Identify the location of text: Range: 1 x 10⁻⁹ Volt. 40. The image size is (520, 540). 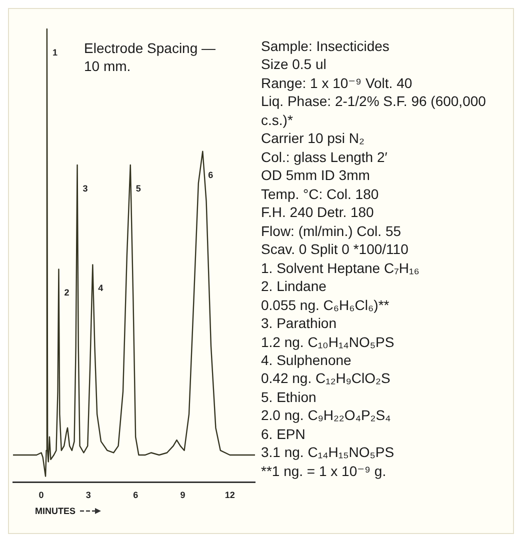
(337, 83).